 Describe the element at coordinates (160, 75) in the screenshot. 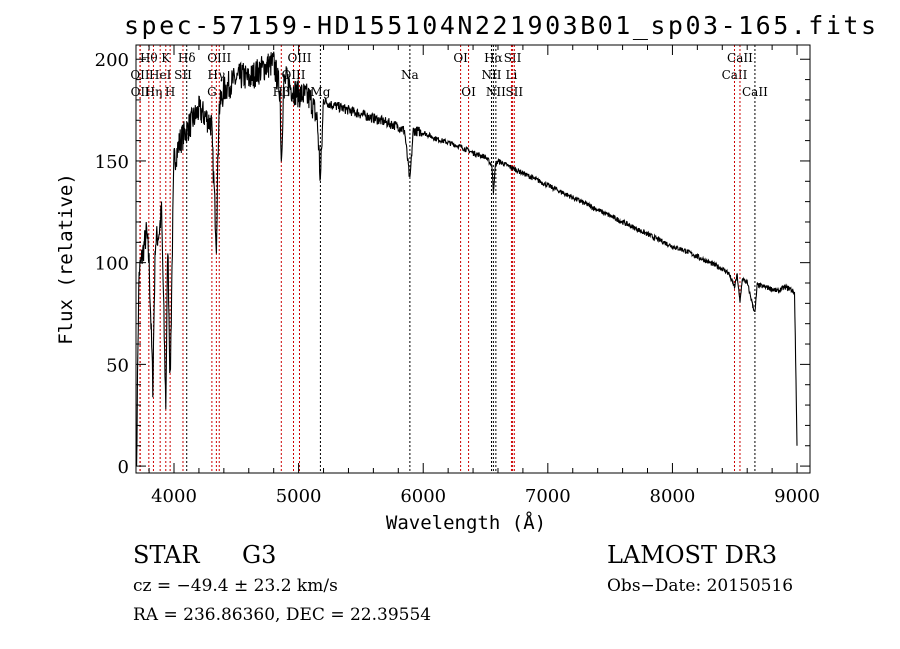

I see `line-marker-label: HeI` at that location.